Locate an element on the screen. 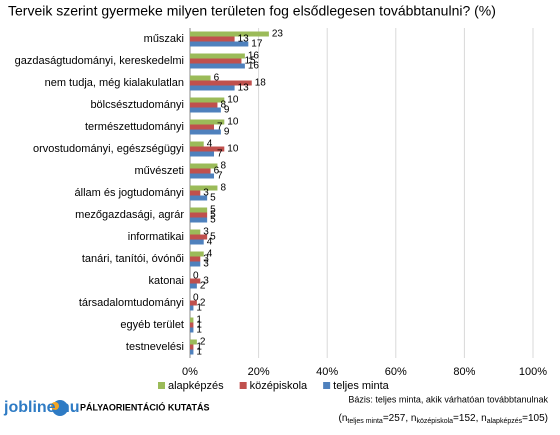  category-label: művészeti is located at coordinates (159, 171).